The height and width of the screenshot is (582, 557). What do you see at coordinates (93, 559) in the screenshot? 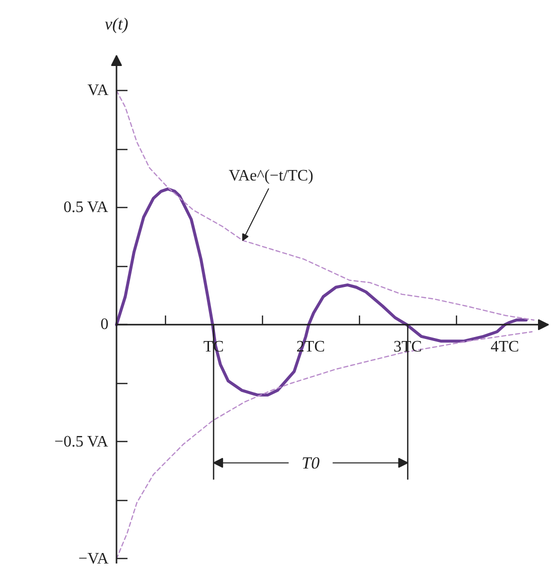
I see `y-tick-label: −VA` at bounding box center [93, 559].